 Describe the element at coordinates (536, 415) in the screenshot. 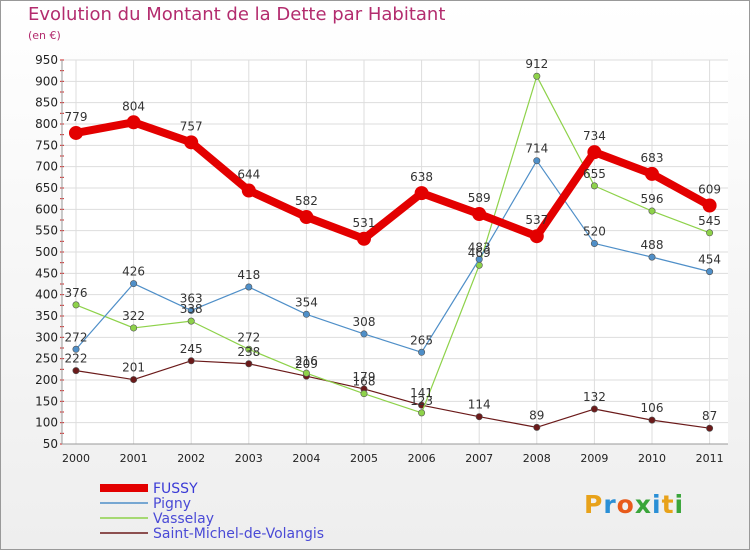

I see `data-label: 89` at that location.